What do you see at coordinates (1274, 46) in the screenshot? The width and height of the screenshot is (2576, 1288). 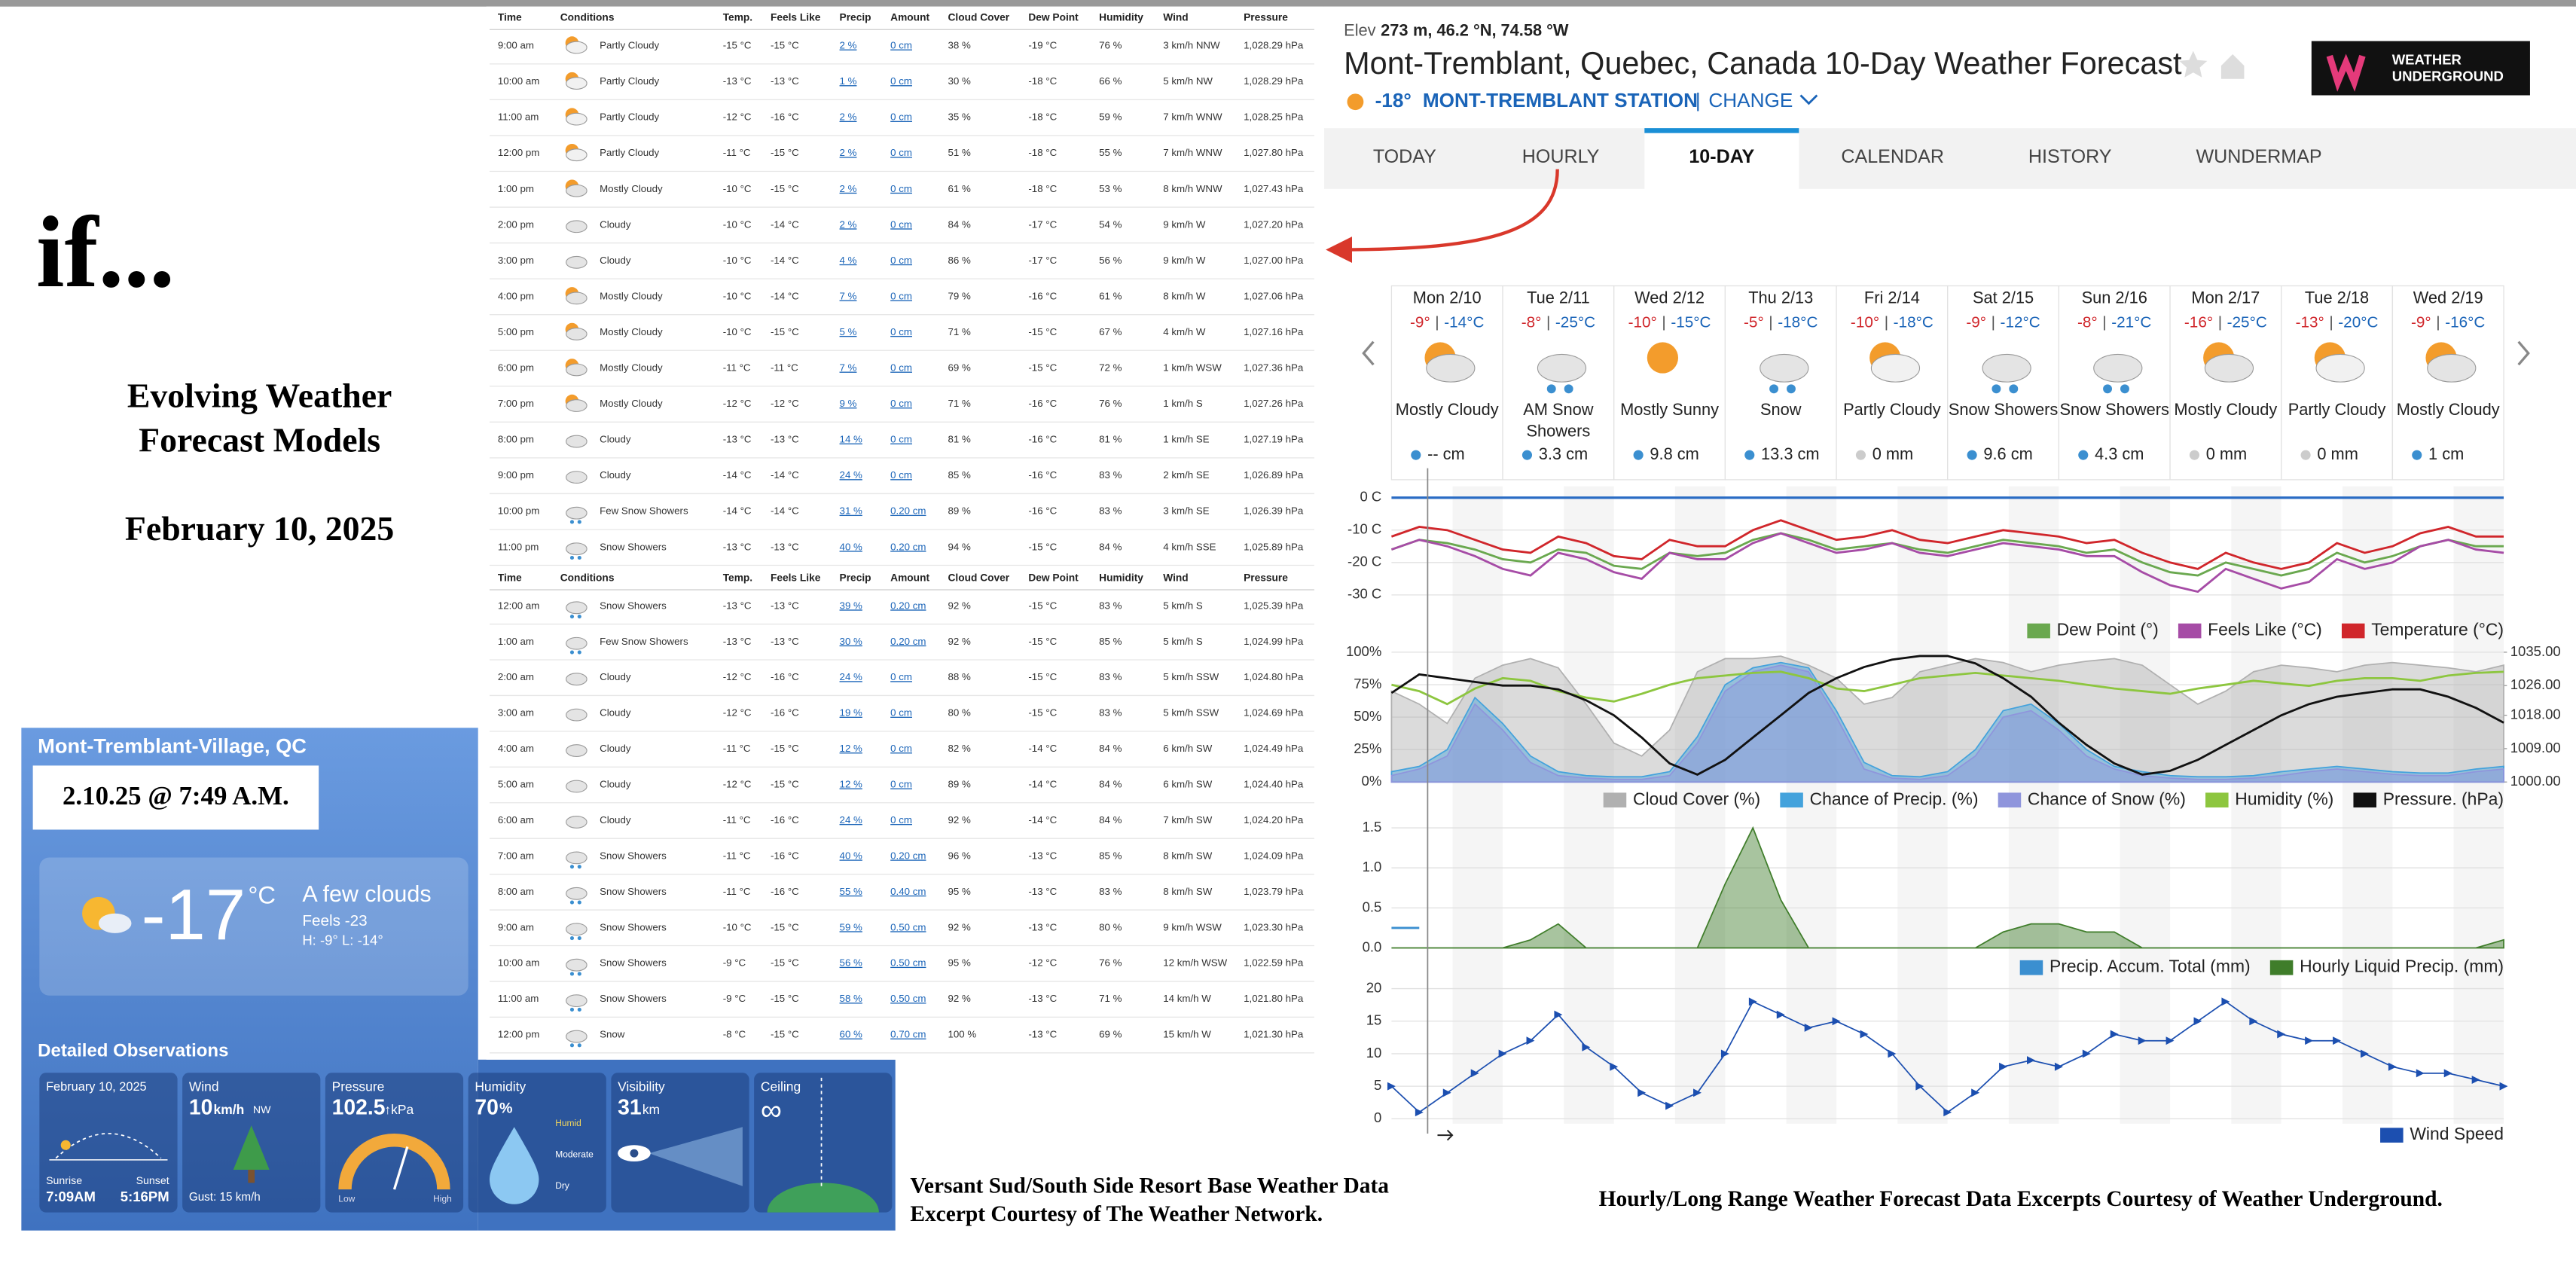 I see `table-cell: 1,028.29 hPa` at bounding box center [1274, 46].